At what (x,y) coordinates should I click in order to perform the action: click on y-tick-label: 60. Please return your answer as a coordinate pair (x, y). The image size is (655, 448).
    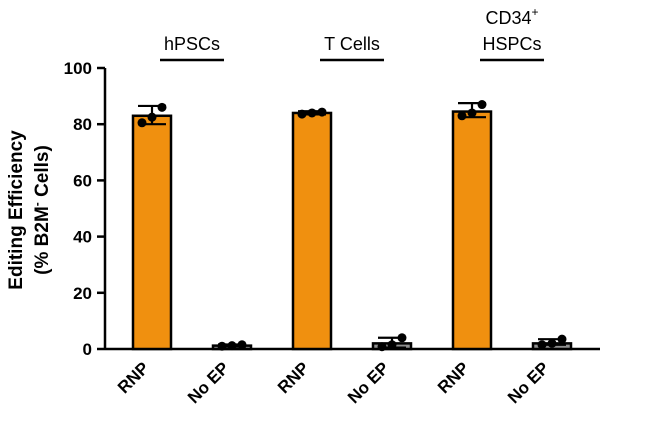
    Looking at the image, I should click on (82, 180).